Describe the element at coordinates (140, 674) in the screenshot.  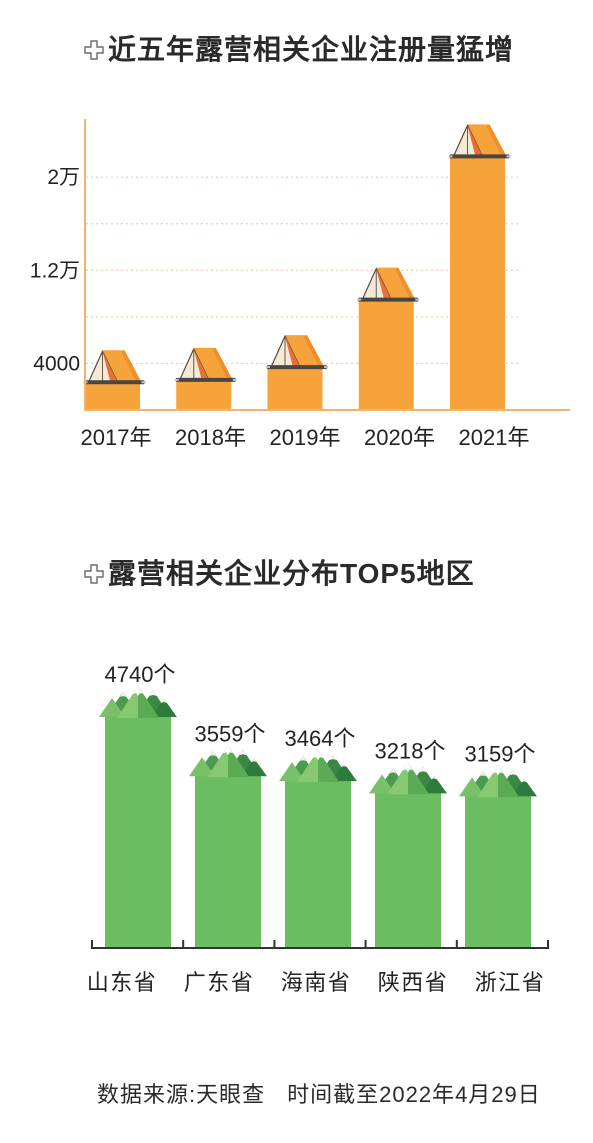
I see `data-label: 4740个` at that location.